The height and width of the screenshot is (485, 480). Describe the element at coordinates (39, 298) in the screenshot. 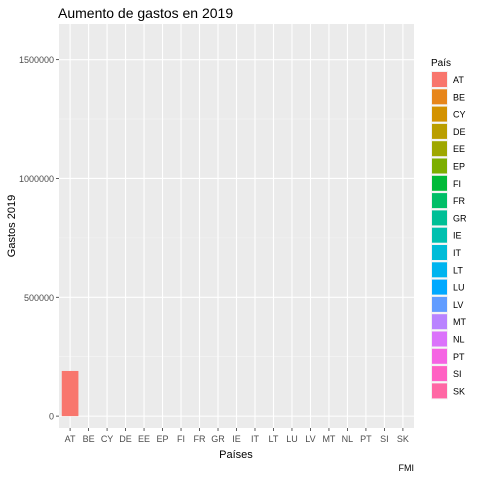

I see `y-tick-label: 500000` at that location.